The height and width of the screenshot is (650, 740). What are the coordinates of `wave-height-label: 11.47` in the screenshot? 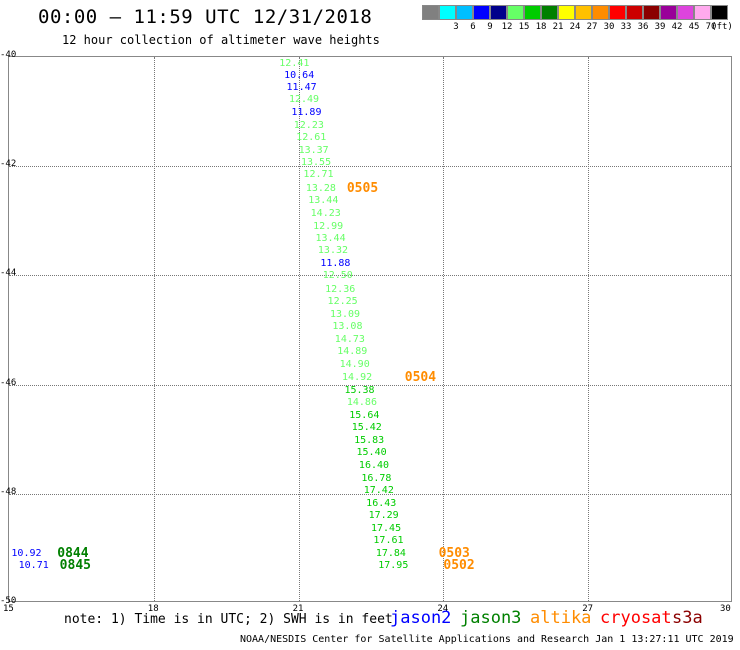 It's located at (301, 87).